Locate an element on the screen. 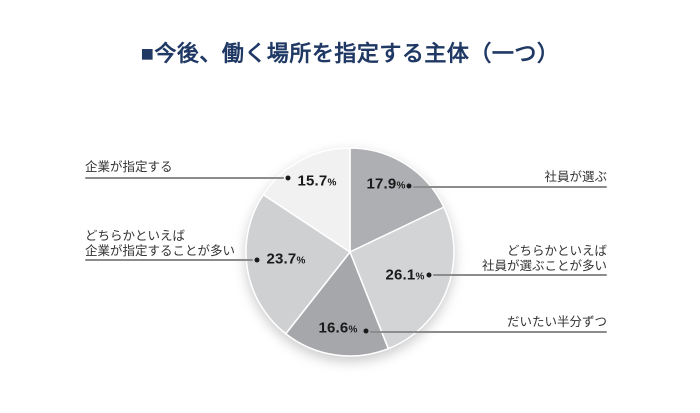 This screenshot has width=700, height=413. leader-line-company-designates is located at coordinates (184, 178).